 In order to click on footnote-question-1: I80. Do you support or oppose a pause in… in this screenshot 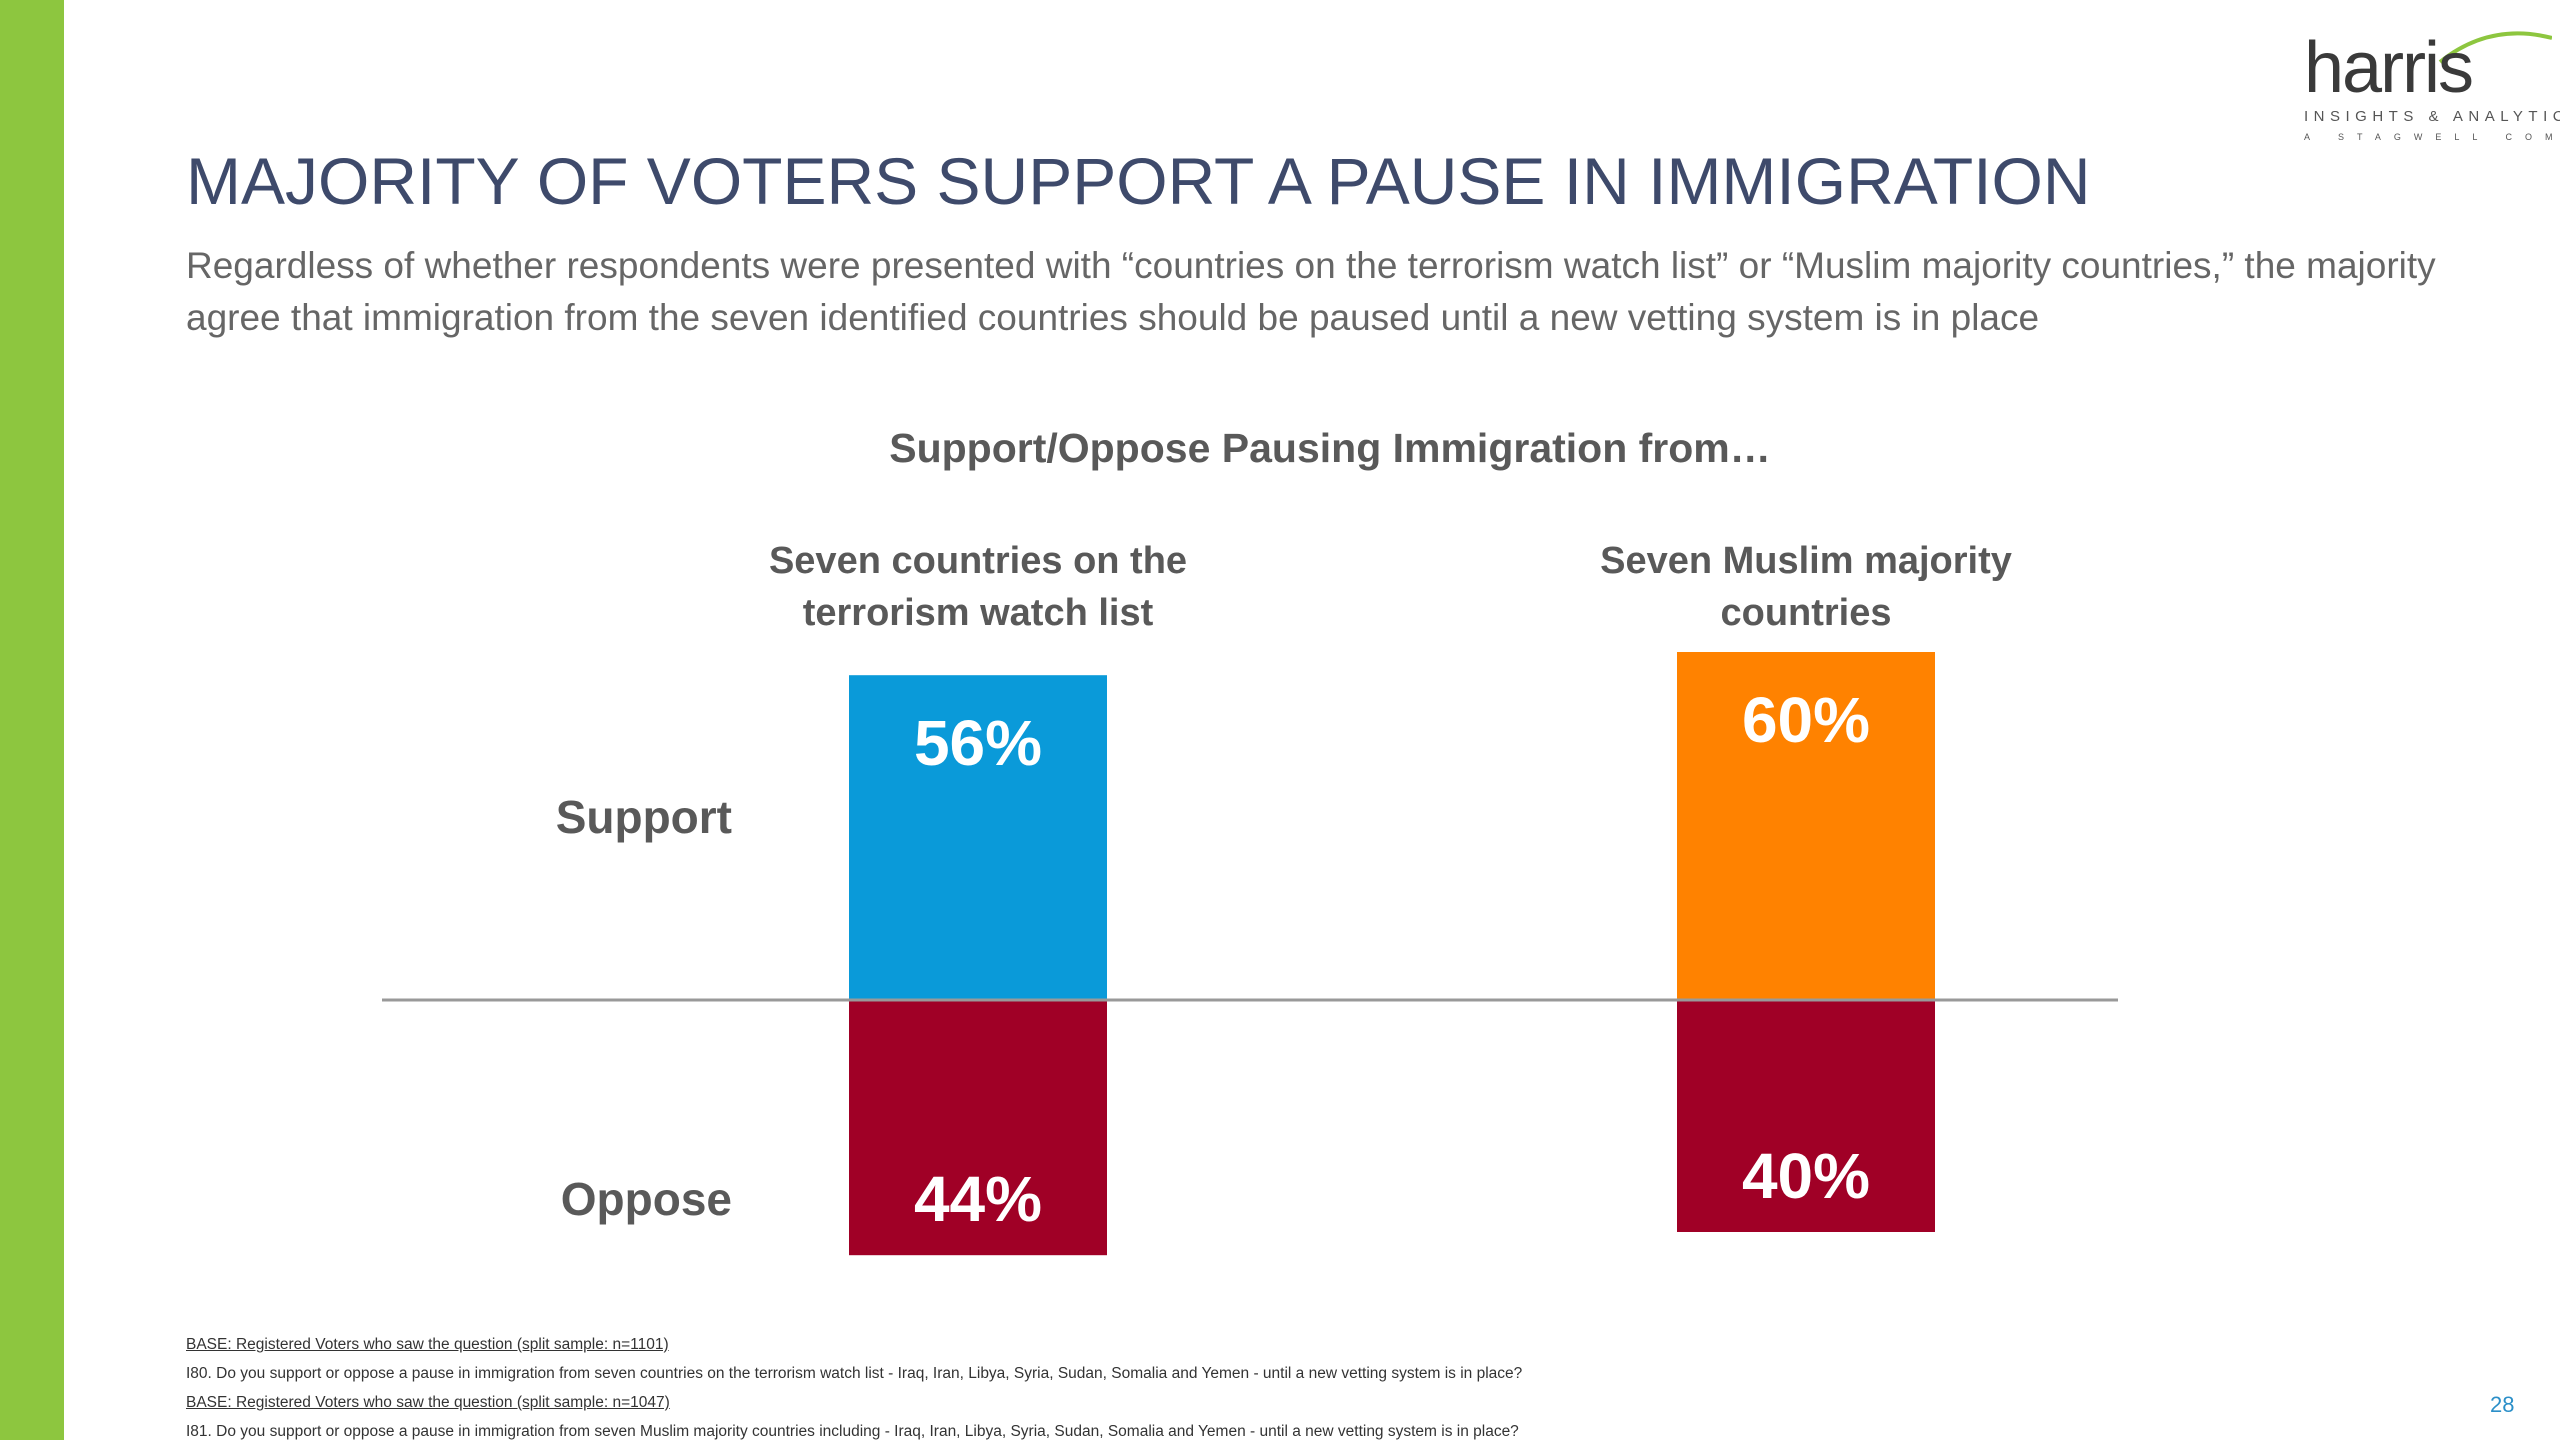, I will do `click(854, 1373)`.